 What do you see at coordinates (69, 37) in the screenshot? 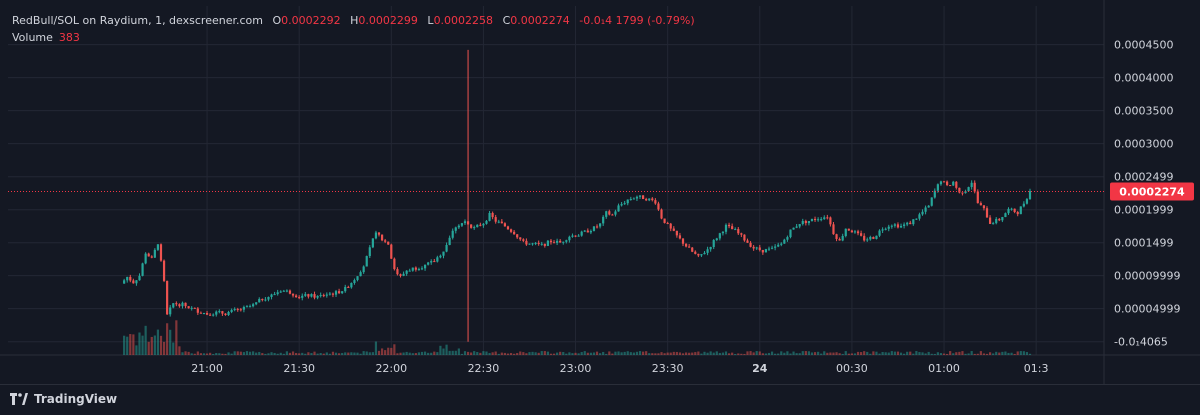
I see `volume-value: 383` at bounding box center [69, 37].